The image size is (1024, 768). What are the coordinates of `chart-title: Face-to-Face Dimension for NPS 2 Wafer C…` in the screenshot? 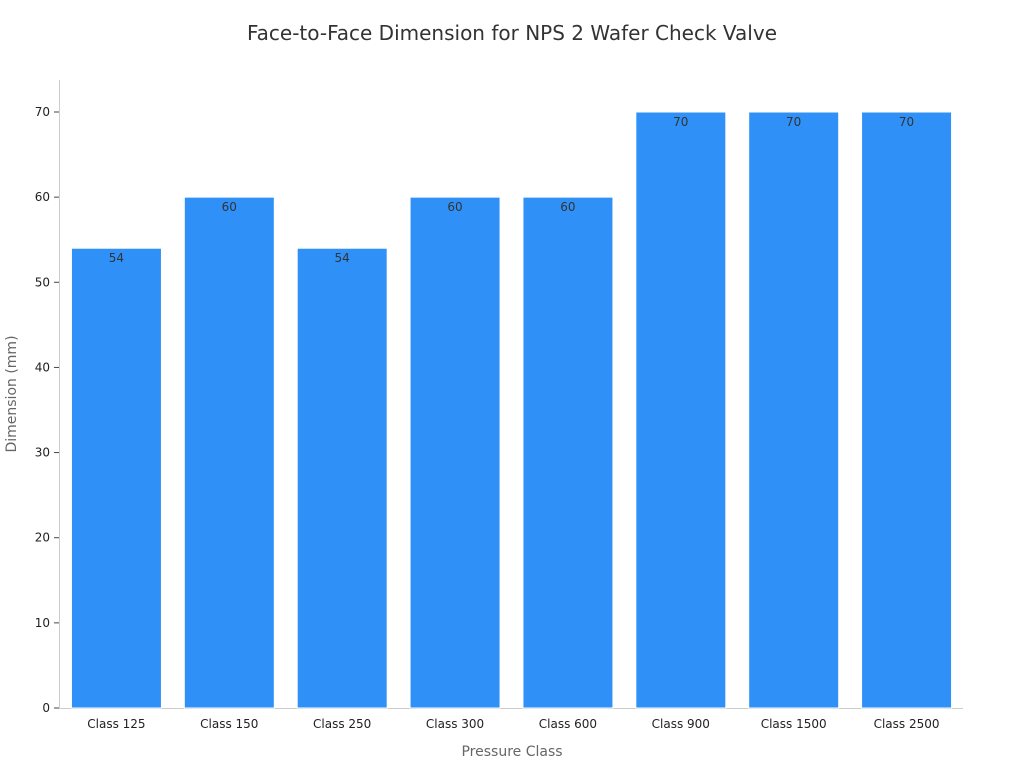 It's located at (512, 33).